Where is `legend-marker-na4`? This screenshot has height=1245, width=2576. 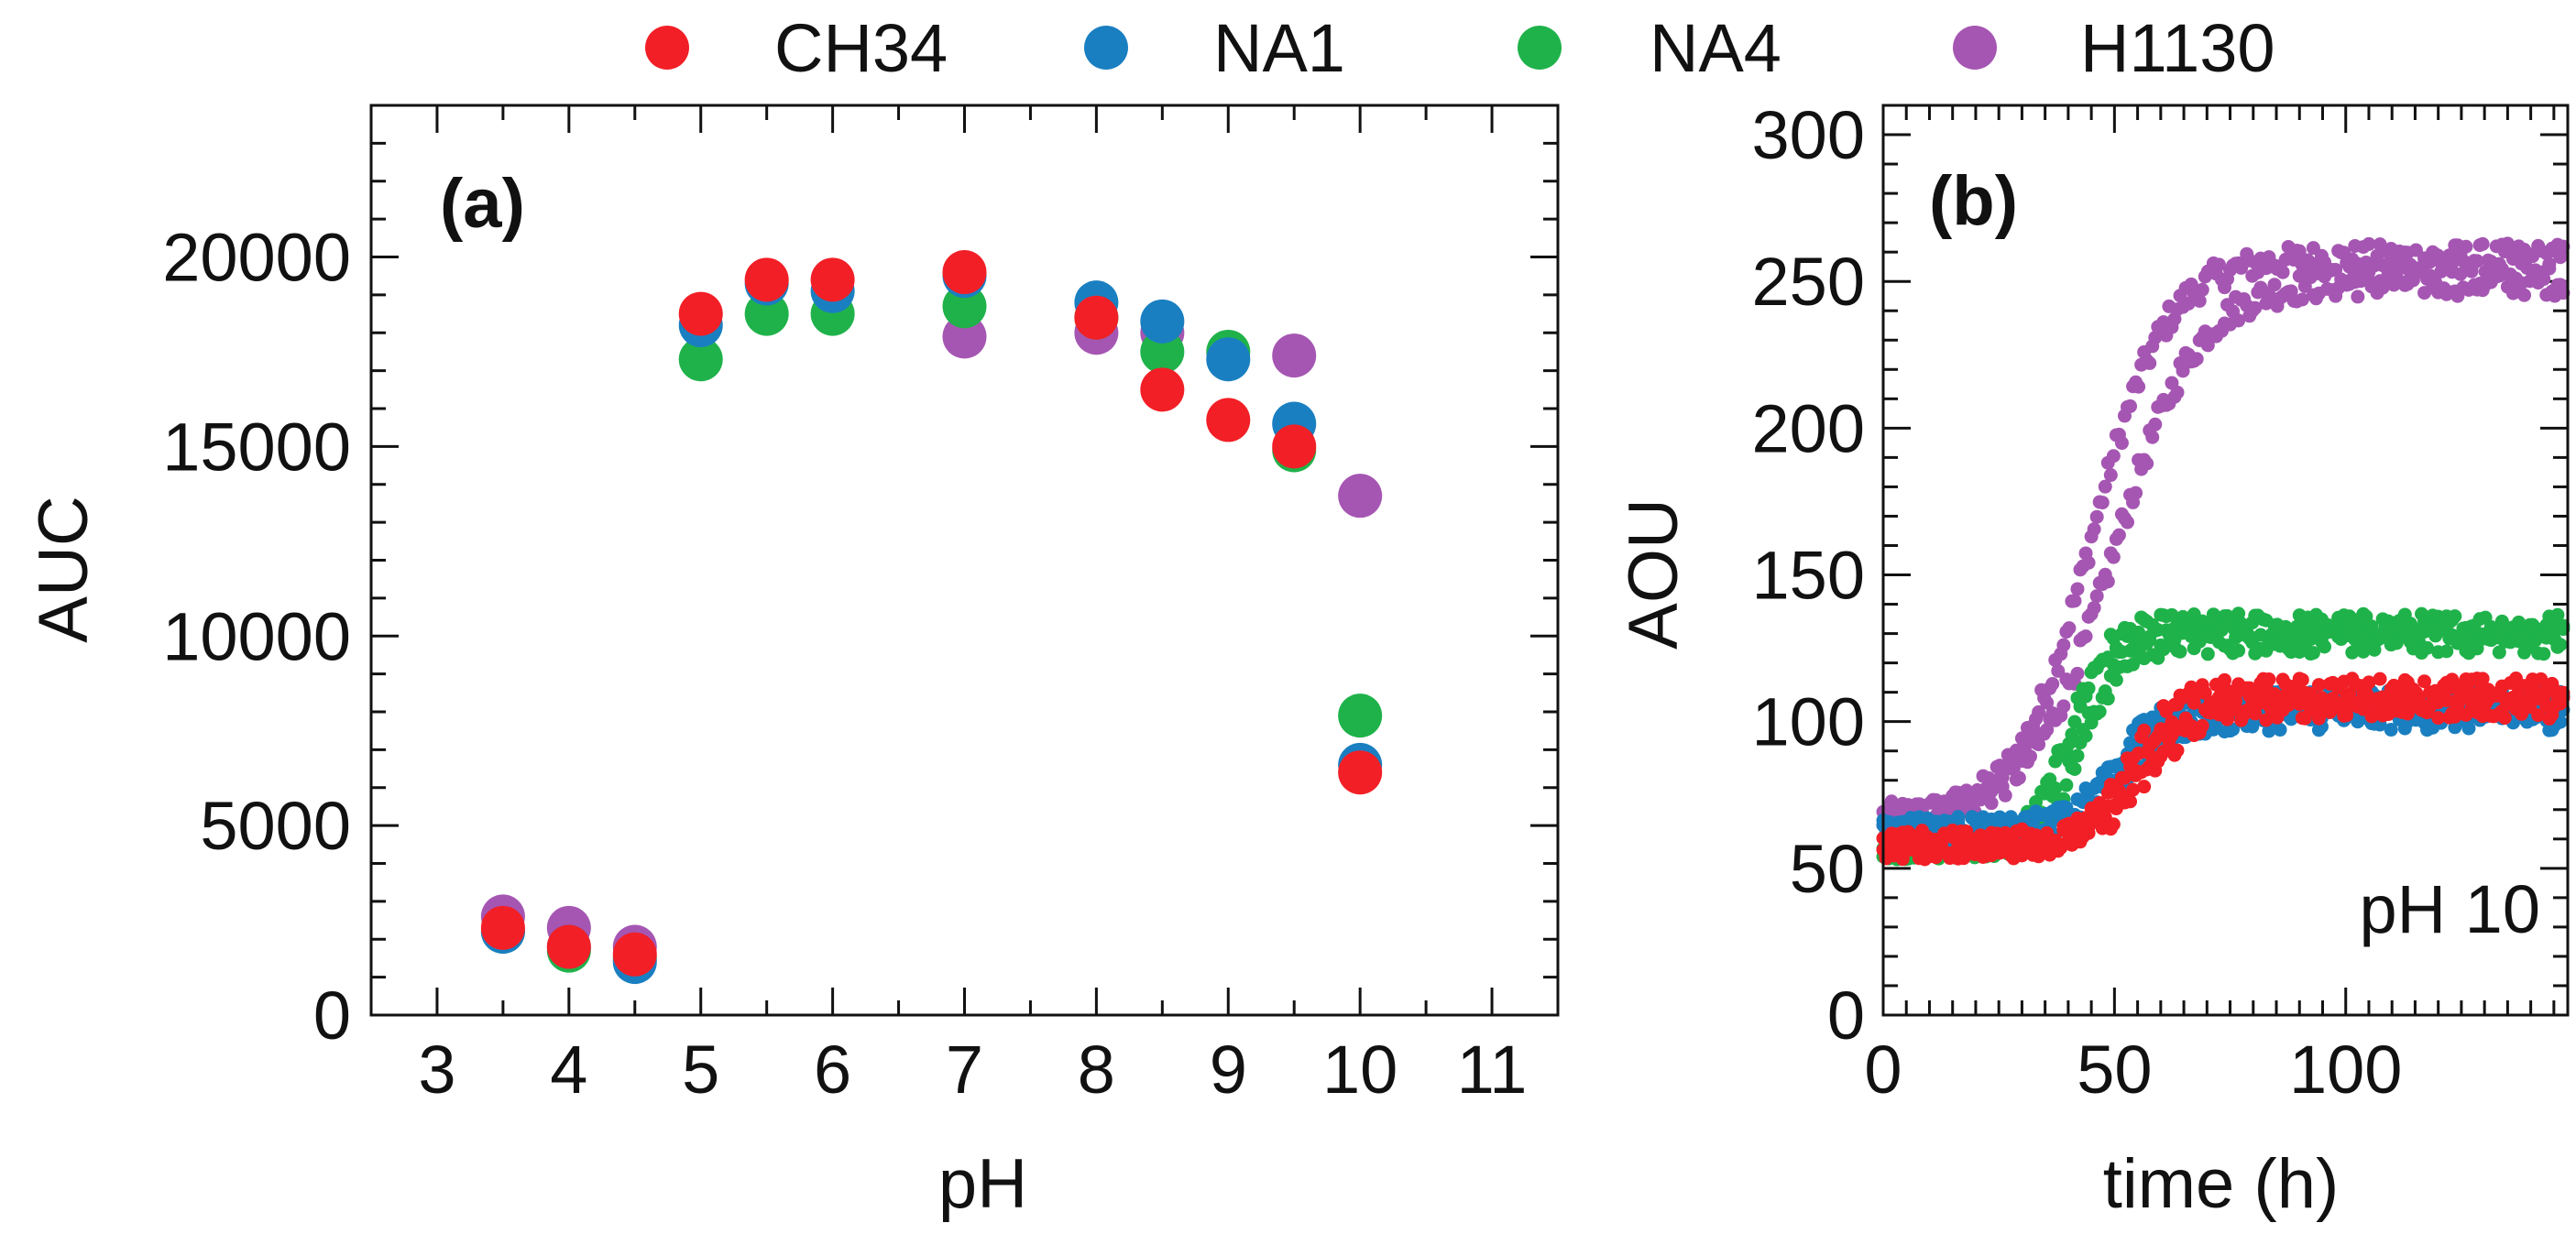
legend-marker-na4 is located at coordinates (1540, 48).